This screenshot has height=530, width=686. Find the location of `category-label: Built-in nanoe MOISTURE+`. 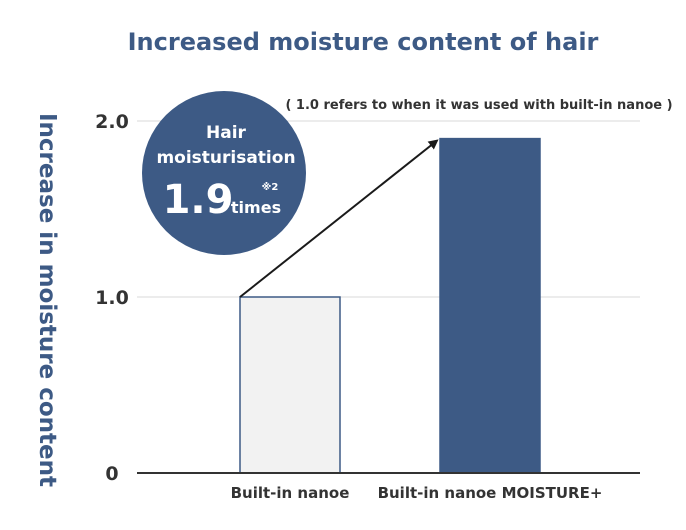

category-label: Built-in nanoe MOISTURE+ is located at coordinates (490, 493).